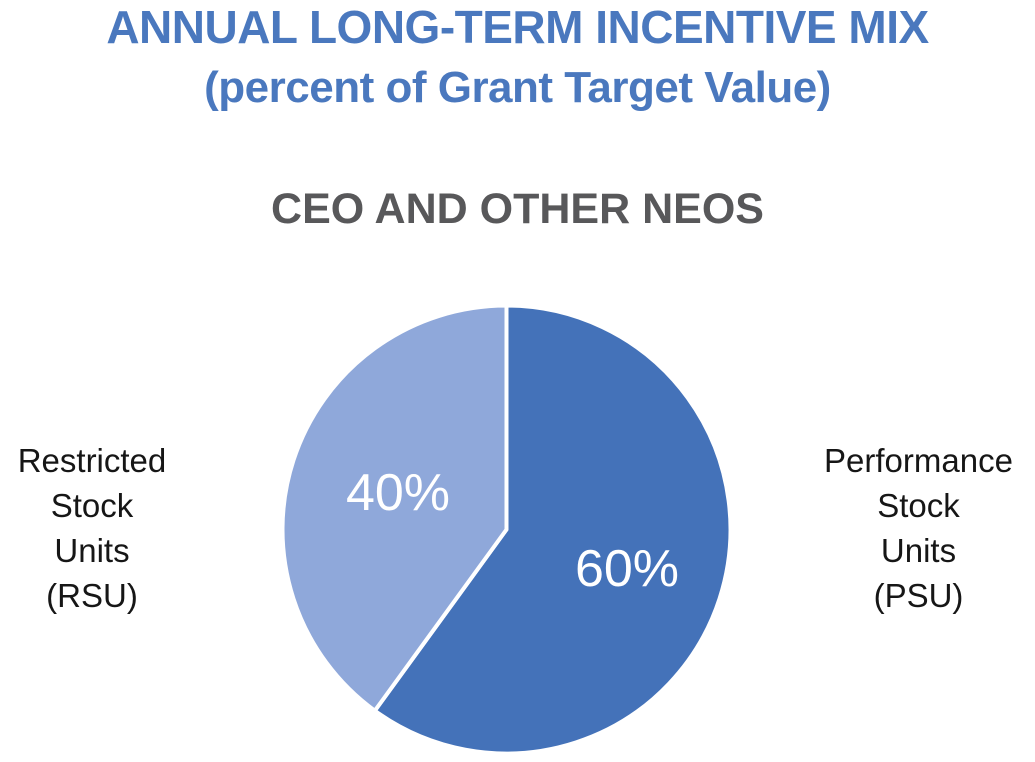 Image resolution: width=1035 pixels, height=762 pixels. I want to click on callout-rsu: Restricted Stock Units (RSU), so click(92, 528).